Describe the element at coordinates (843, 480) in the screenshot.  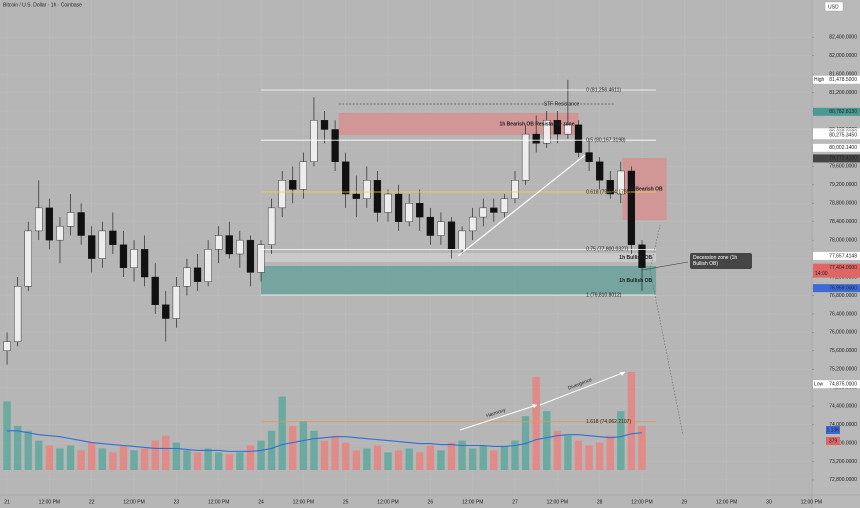
I see `y-tick-label: 72,800.0000` at that location.